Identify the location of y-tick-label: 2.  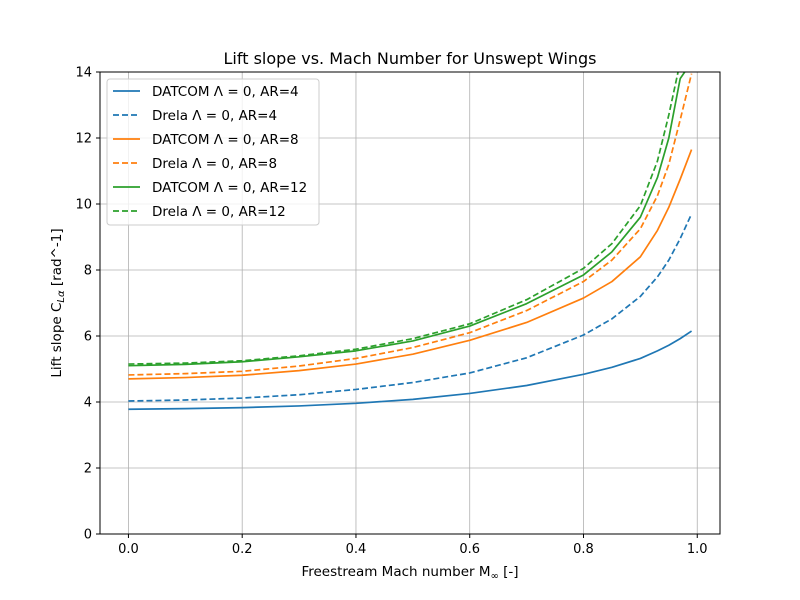
(88, 469).